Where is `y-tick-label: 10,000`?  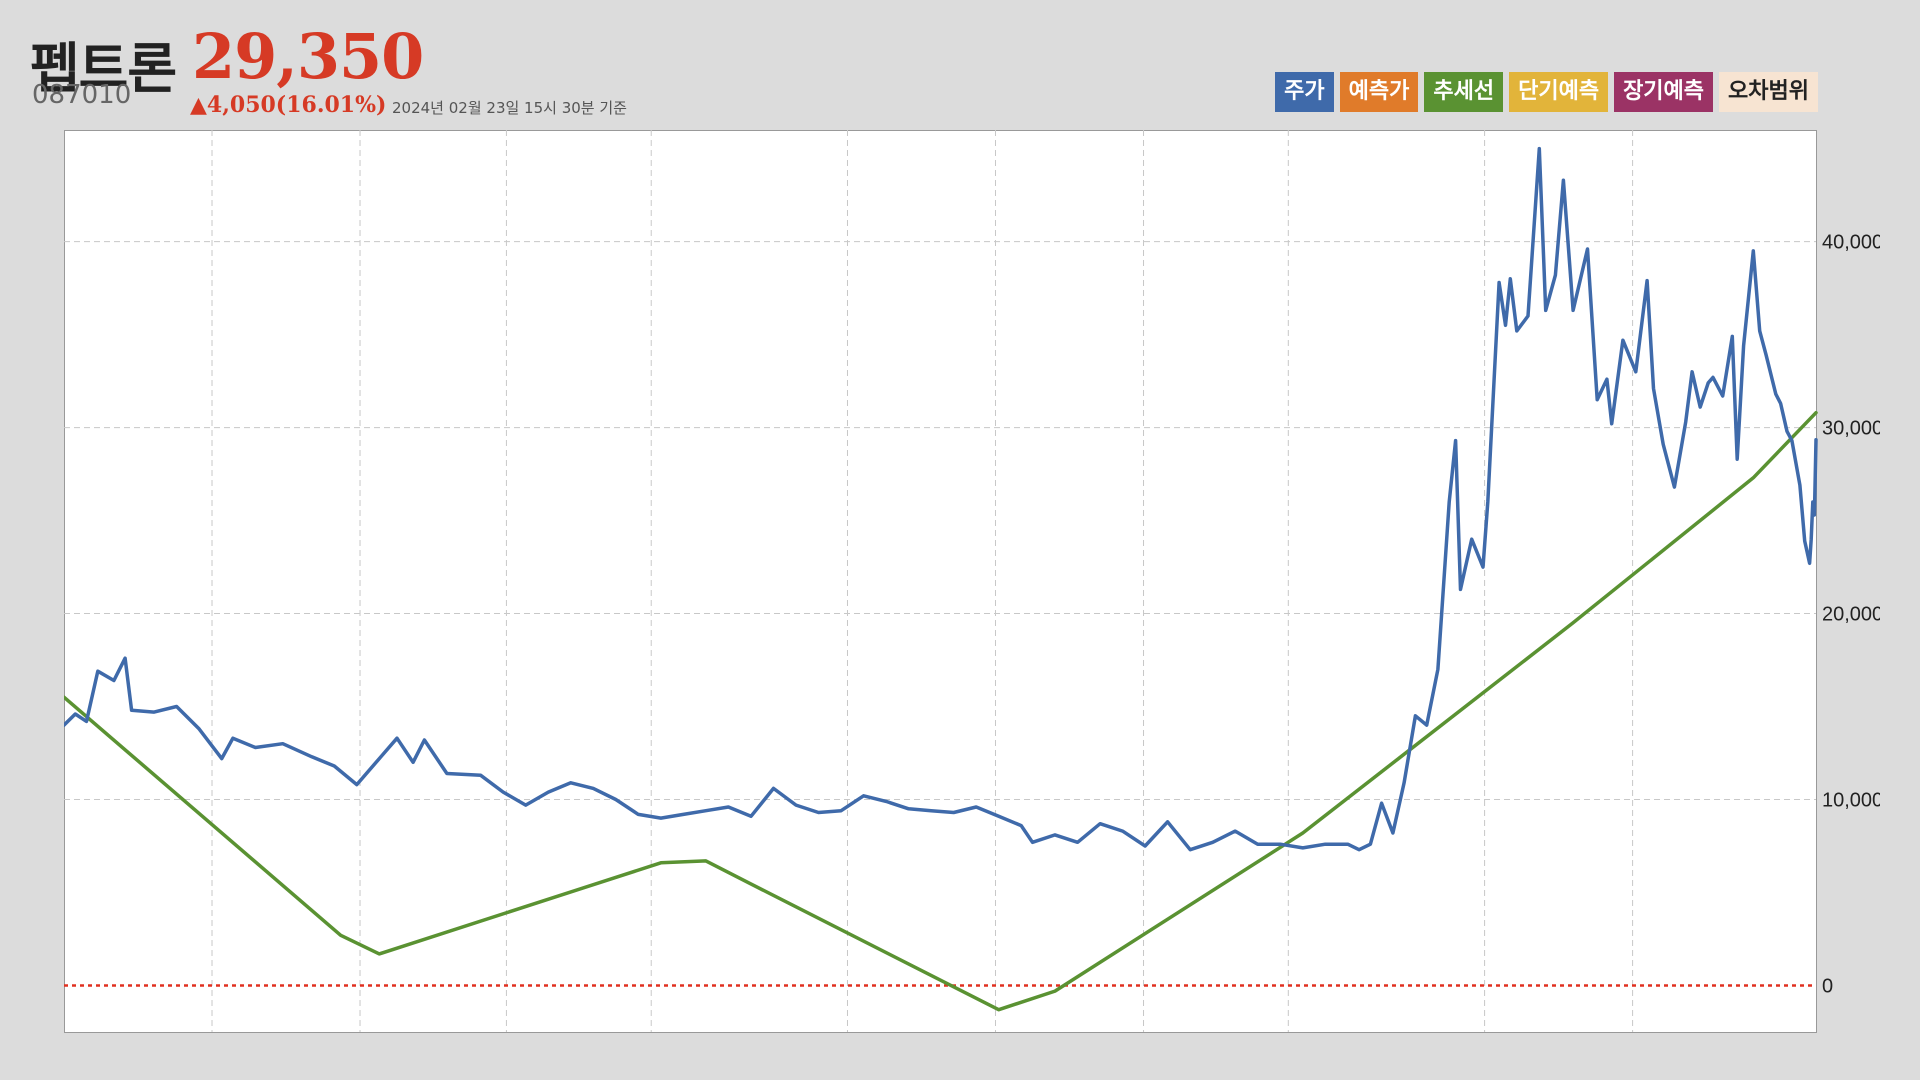 y-tick-label: 10,000 is located at coordinates (1851, 801).